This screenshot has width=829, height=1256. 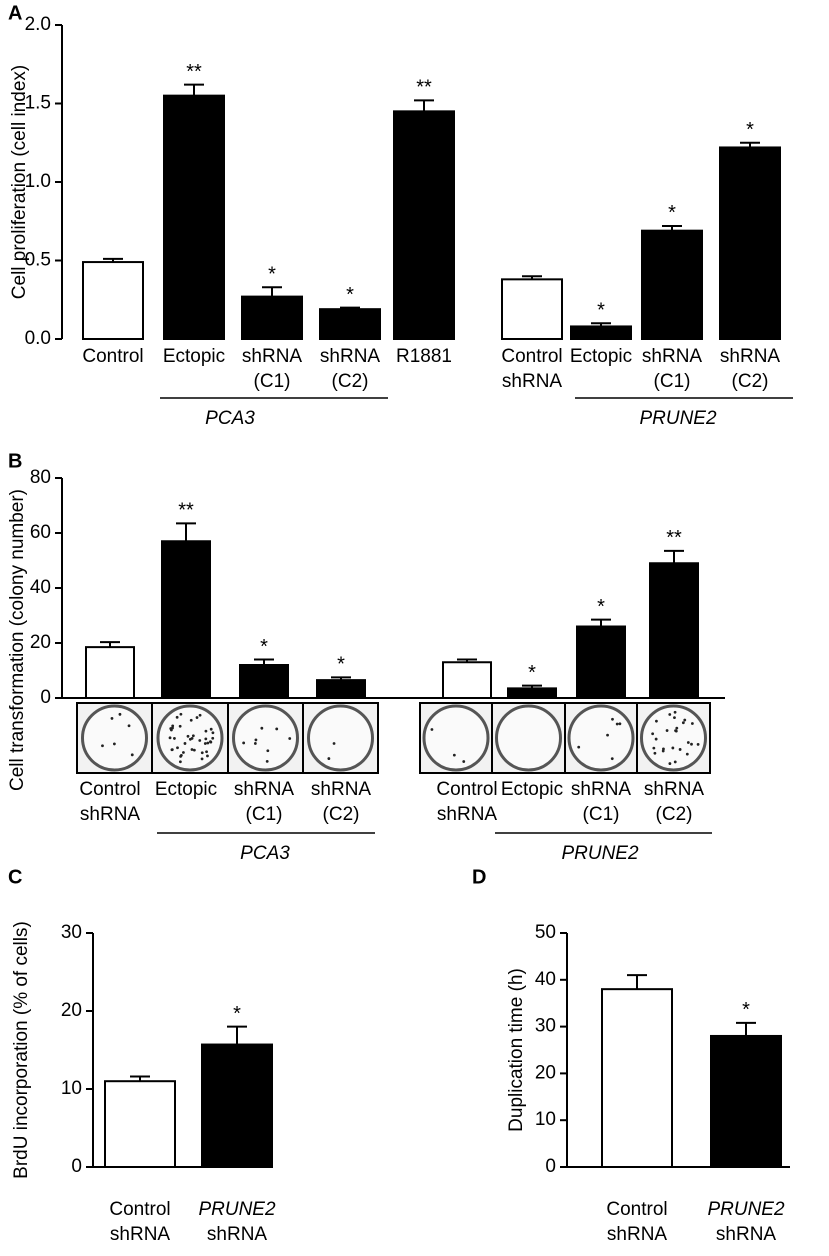 I want to click on y-tick-label: 0.0, so click(x=38, y=338).